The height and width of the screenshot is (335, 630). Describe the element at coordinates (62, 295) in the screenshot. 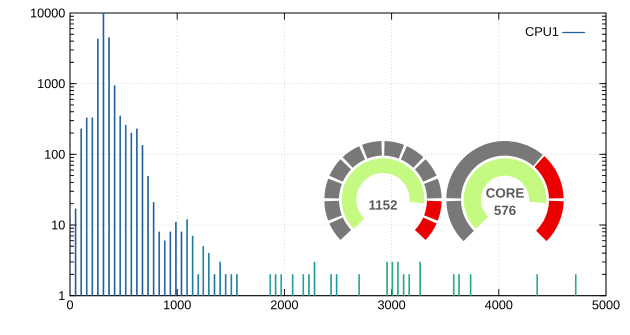

I see `y-tick-label: 1` at that location.